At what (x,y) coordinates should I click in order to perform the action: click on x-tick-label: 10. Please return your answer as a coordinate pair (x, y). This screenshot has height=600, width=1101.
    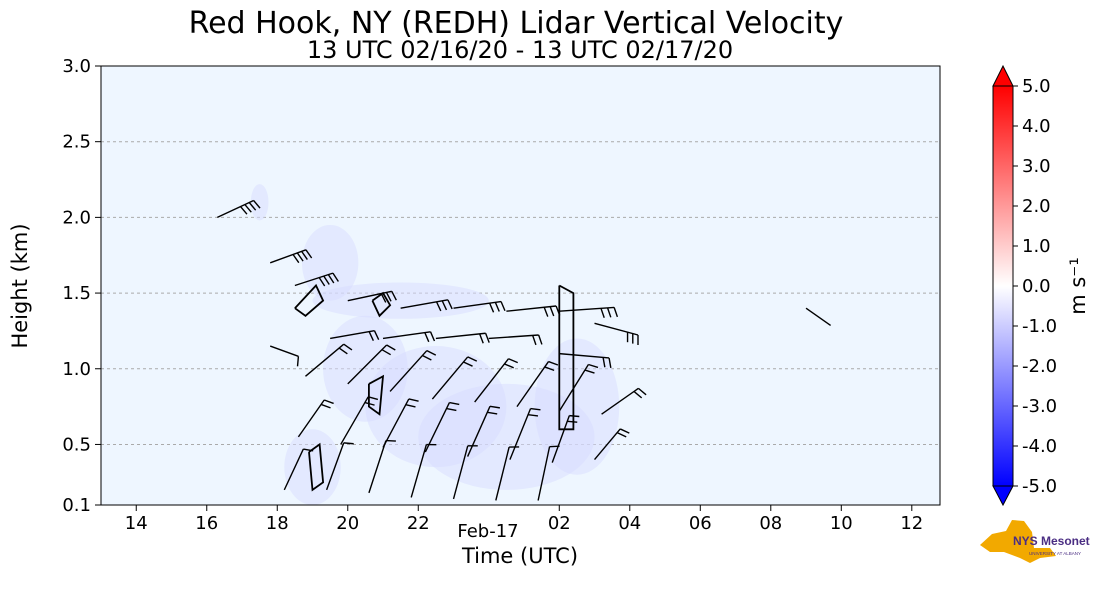
    Looking at the image, I should click on (841, 523).